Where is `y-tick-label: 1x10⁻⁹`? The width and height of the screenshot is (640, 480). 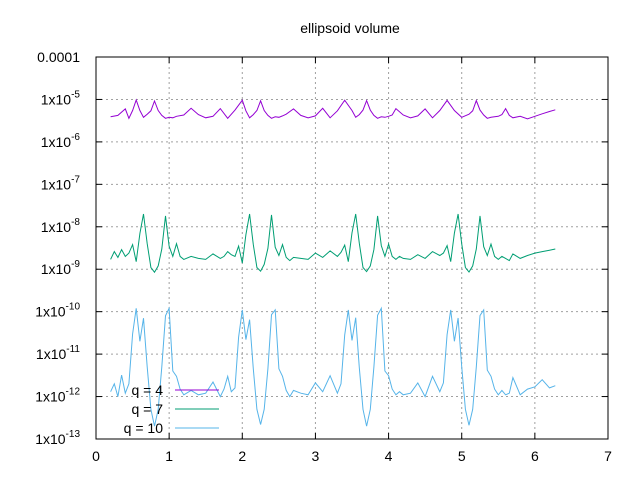 y-tick-label: 1x10⁻⁹ is located at coordinates (61, 268).